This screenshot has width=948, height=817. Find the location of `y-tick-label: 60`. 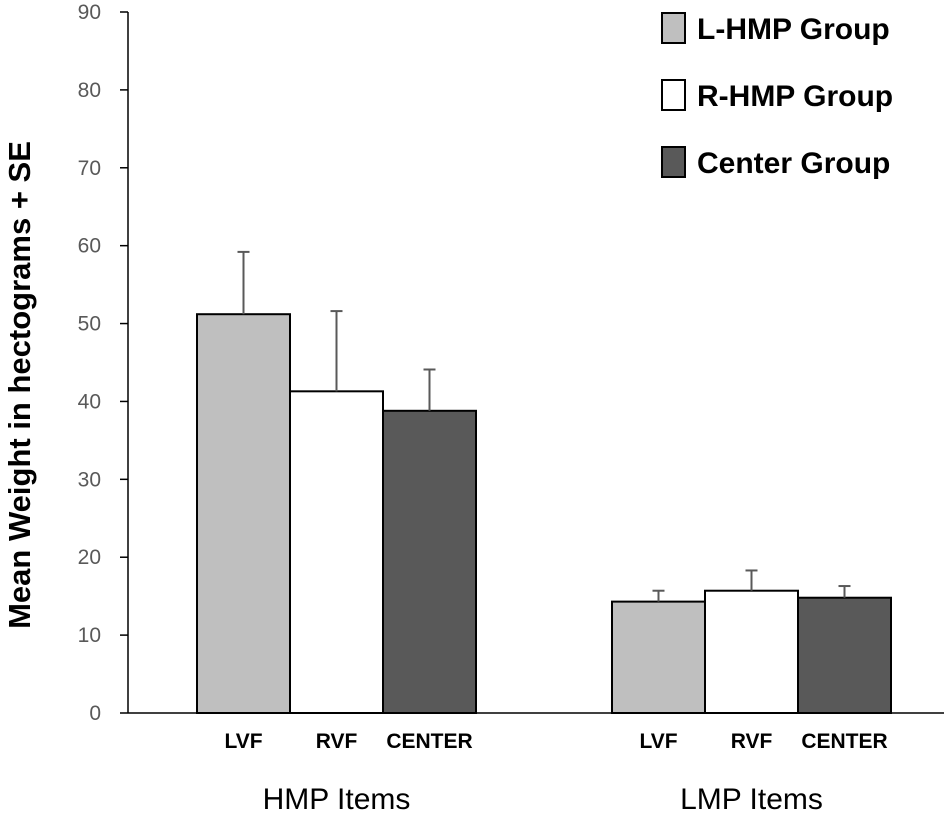

y-tick-label: 60 is located at coordinates (89, 246).